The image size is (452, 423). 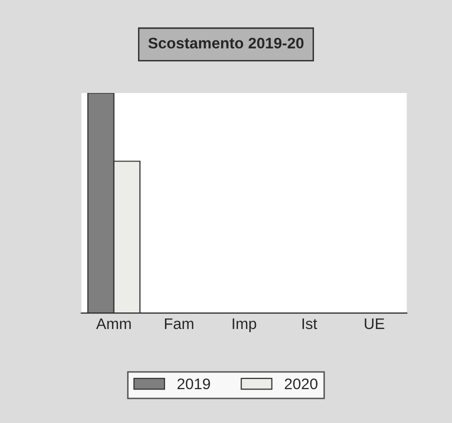 What do you see at coordinates (179, 324) in the screenshot?
I see `x-tick-label: Fam` at bounding box center [179, 324].